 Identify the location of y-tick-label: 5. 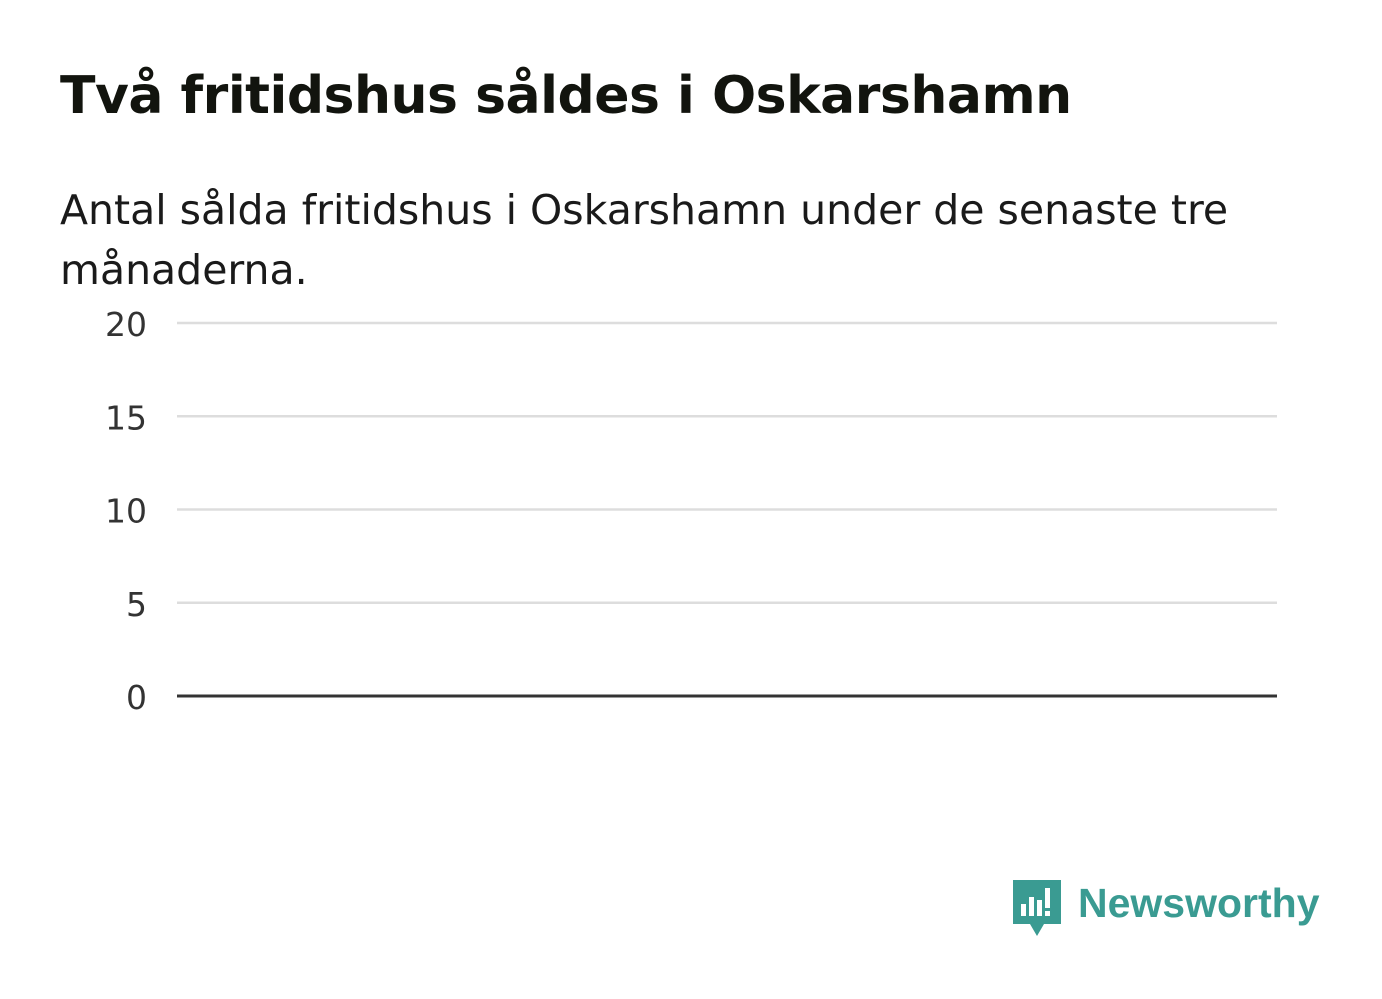
(136, 604).